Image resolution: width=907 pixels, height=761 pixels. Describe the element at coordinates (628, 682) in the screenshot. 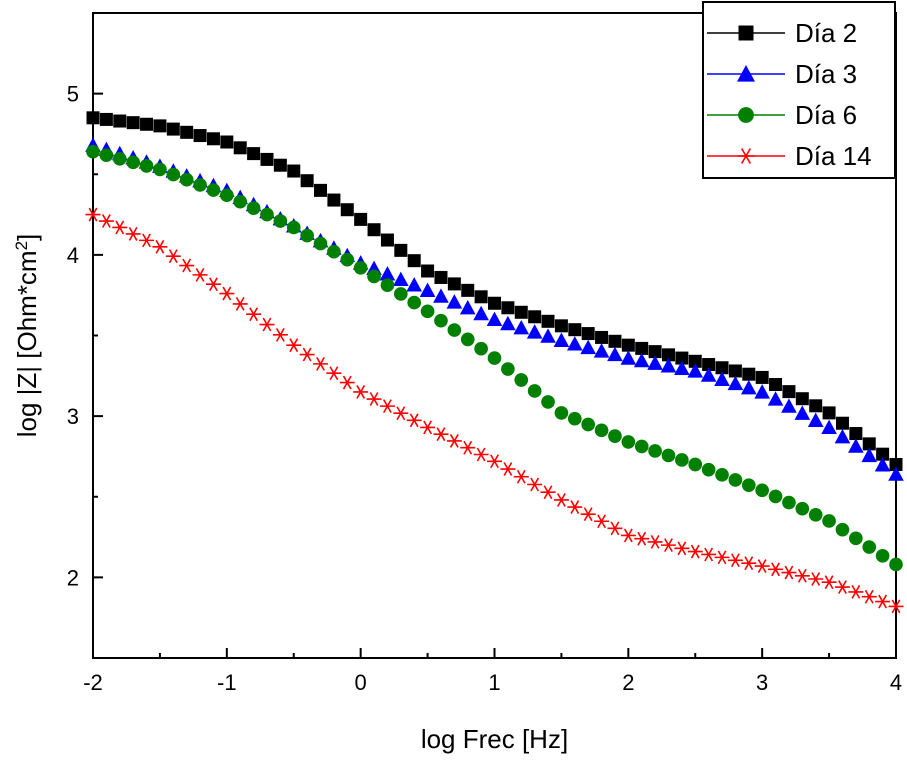

I see `x-tick-label: 2` at that location.